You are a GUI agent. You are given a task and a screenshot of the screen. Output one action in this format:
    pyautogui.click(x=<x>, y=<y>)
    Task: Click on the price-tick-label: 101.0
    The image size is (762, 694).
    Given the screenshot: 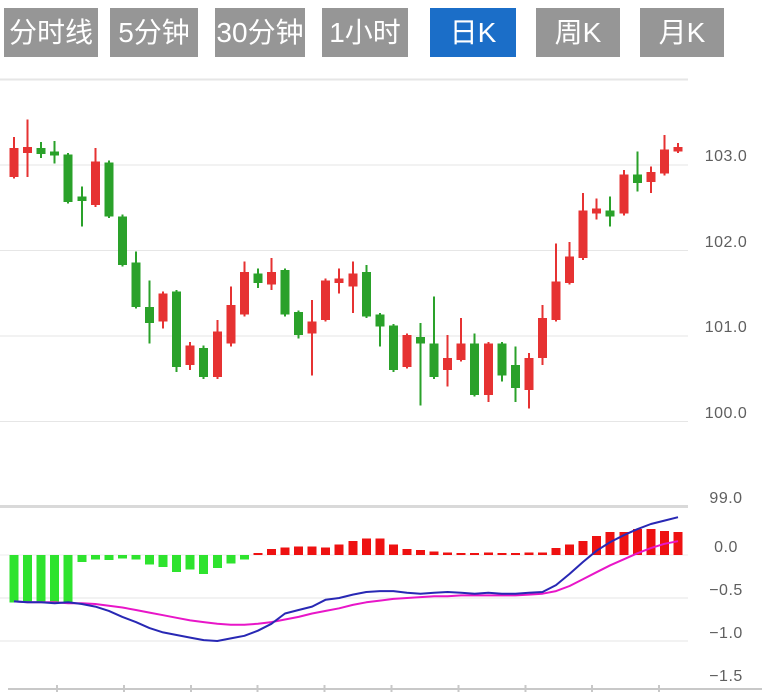 What is the action you would take?
    pyautogui.click(x=726, y=327)
    